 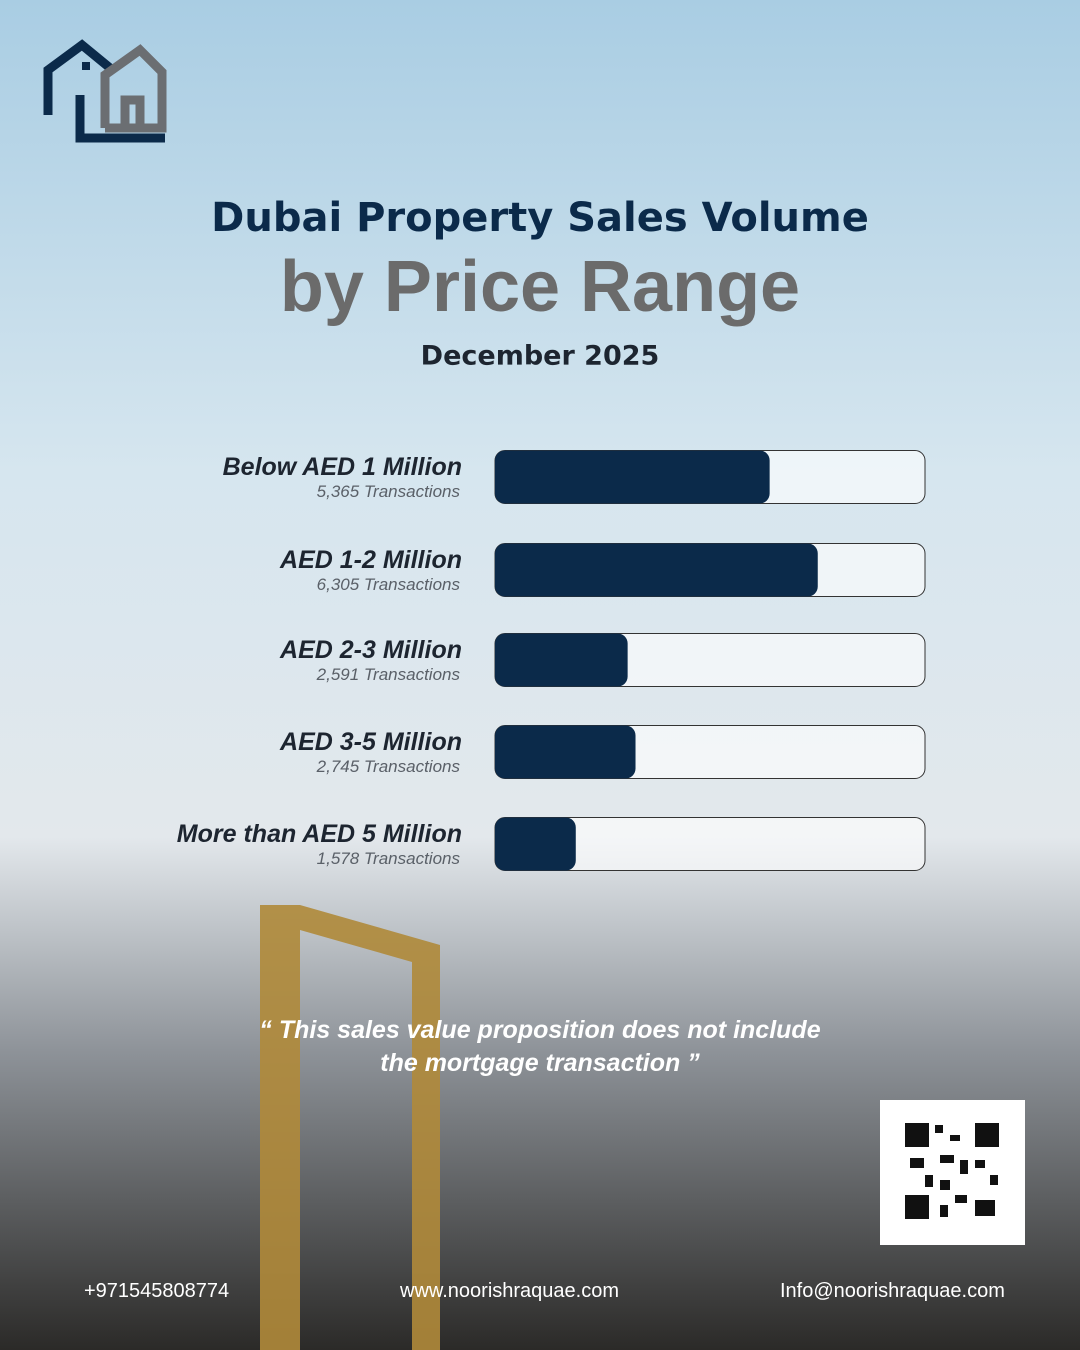 What do you see at coordinates (388, 674) in the screenshot?
I see `value-label: 2,591 Transactions` at bounding box center [388, 674].